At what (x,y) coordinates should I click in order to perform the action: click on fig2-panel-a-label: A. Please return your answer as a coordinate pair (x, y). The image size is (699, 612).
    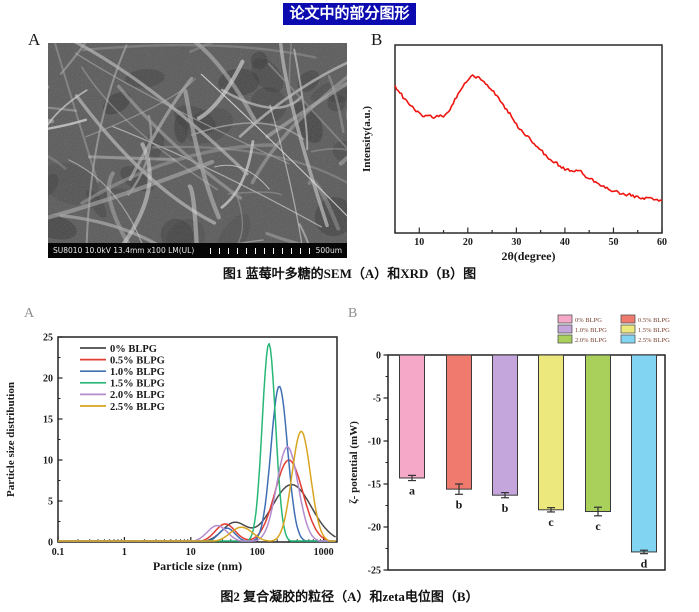
    Looking at the image, I should click on (29, 313).